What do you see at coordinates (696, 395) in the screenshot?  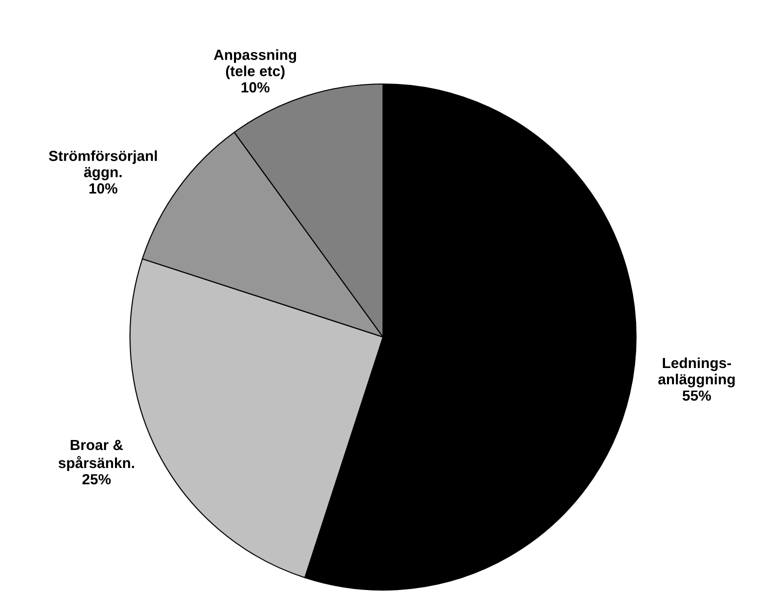 I see `data-label: 55%` at bounding box center [696, 395].